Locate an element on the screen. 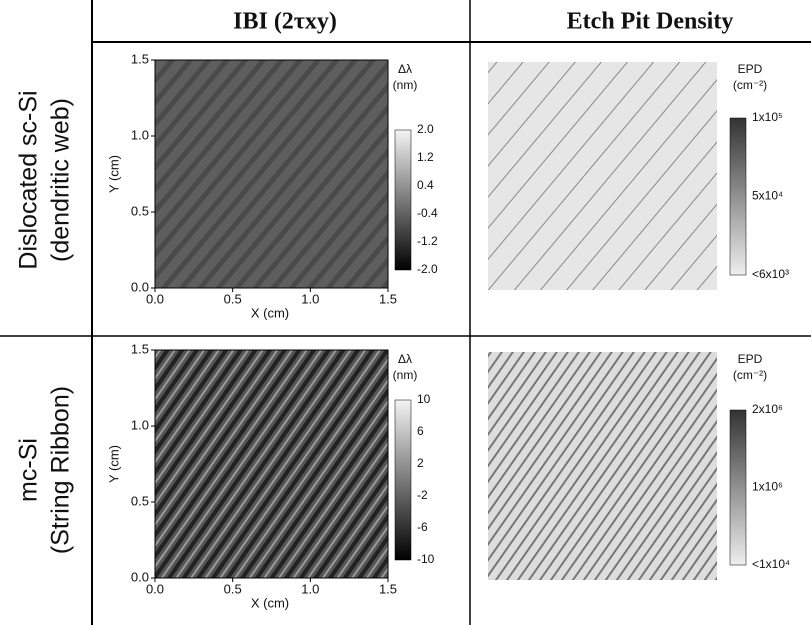 This screenshot has height=625, width=811. row-label: Dislocated sc-Si is located at coordinates (29, 179).